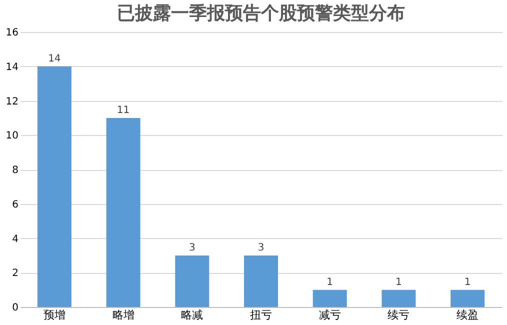 The width and height of the screenshot is (507, 325). Describe the element at coordinates (399, 315) in the screenshot. I see `x-tick-label: 续亏` at that location.